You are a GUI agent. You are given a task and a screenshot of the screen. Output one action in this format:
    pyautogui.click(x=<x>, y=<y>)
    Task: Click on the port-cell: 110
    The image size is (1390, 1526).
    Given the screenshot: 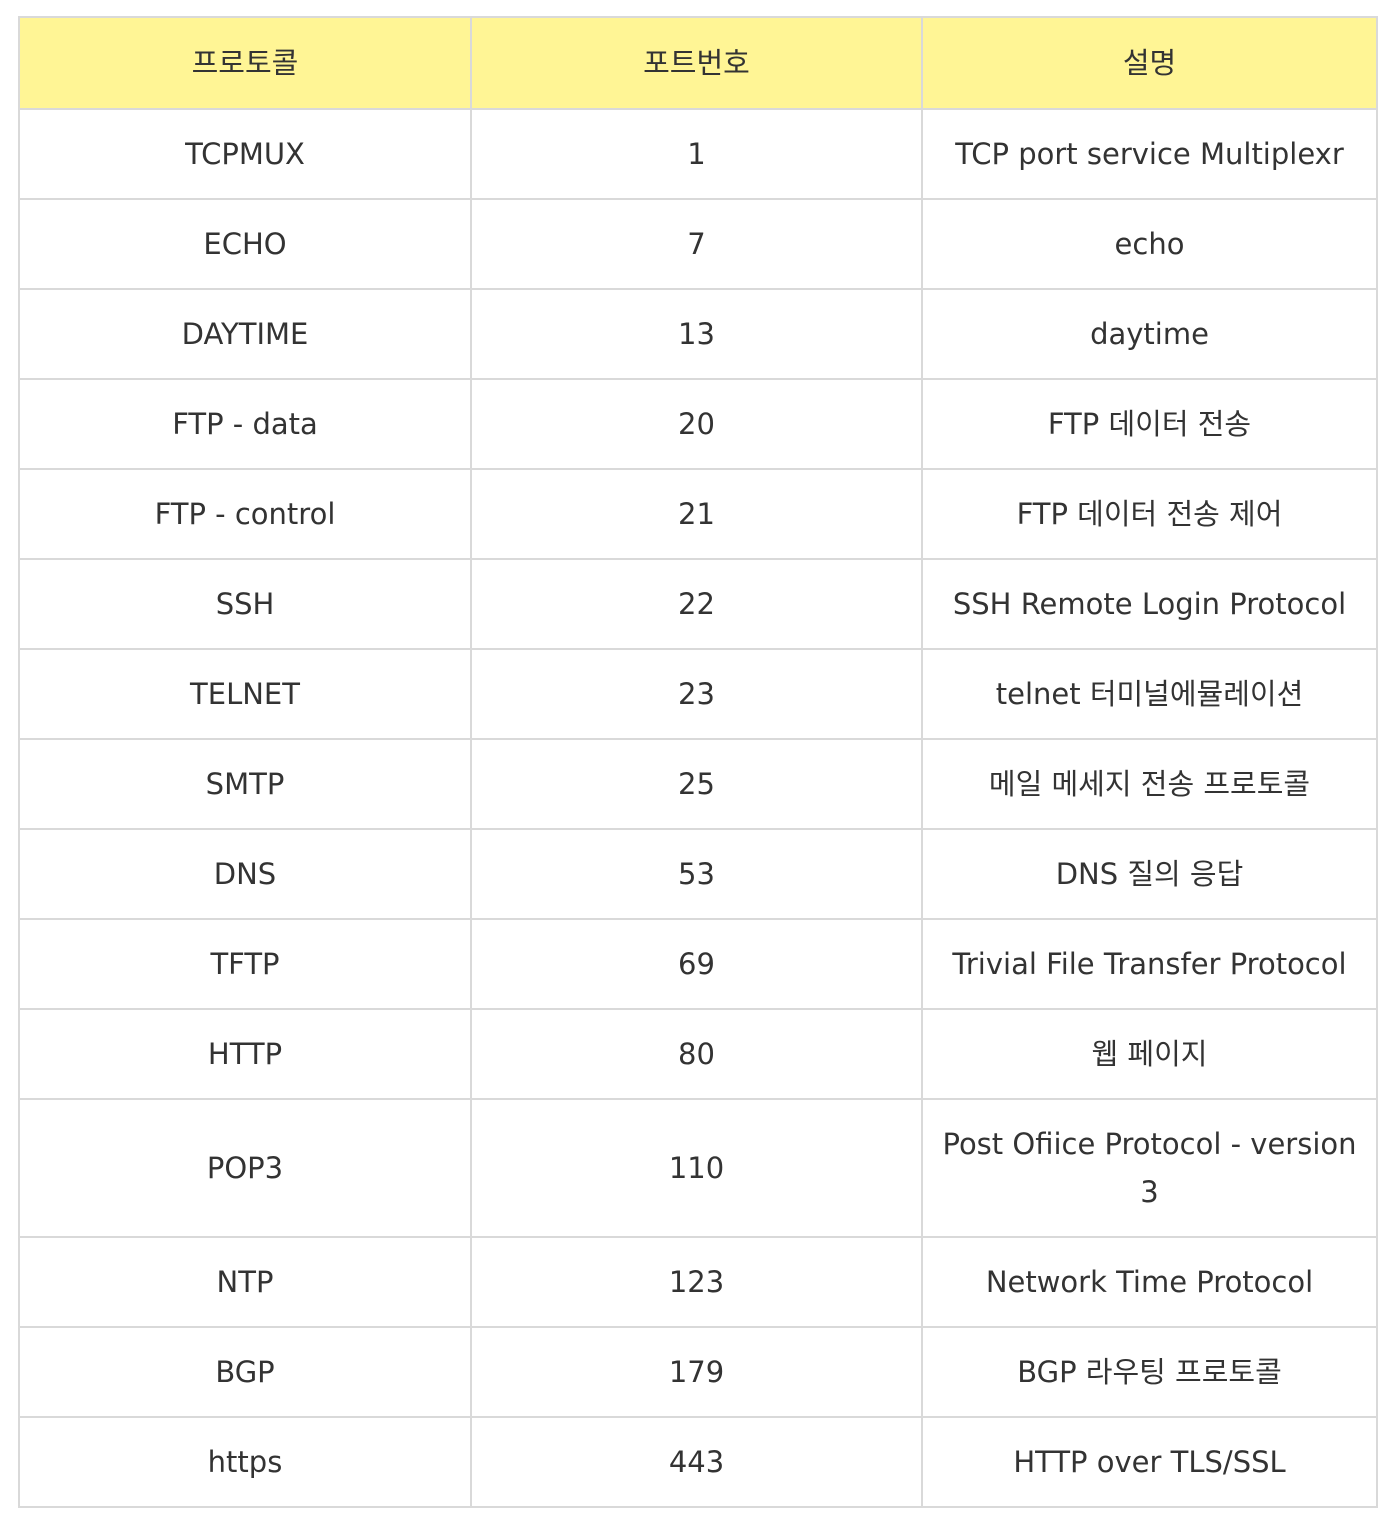 What is the action you would take?
    pyautogui.click(x=696, y=1168)
    